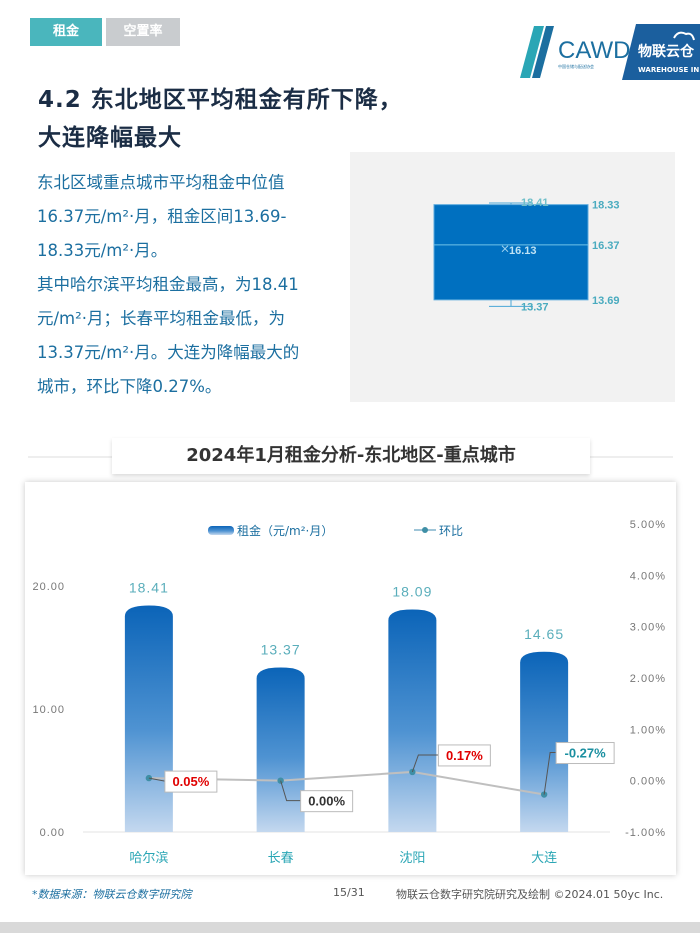 The image size is (700, 933). Describe the element at coordinates (606, 206) in the screenshot. I see `boxplot-q3-label: 18.33` at that location.